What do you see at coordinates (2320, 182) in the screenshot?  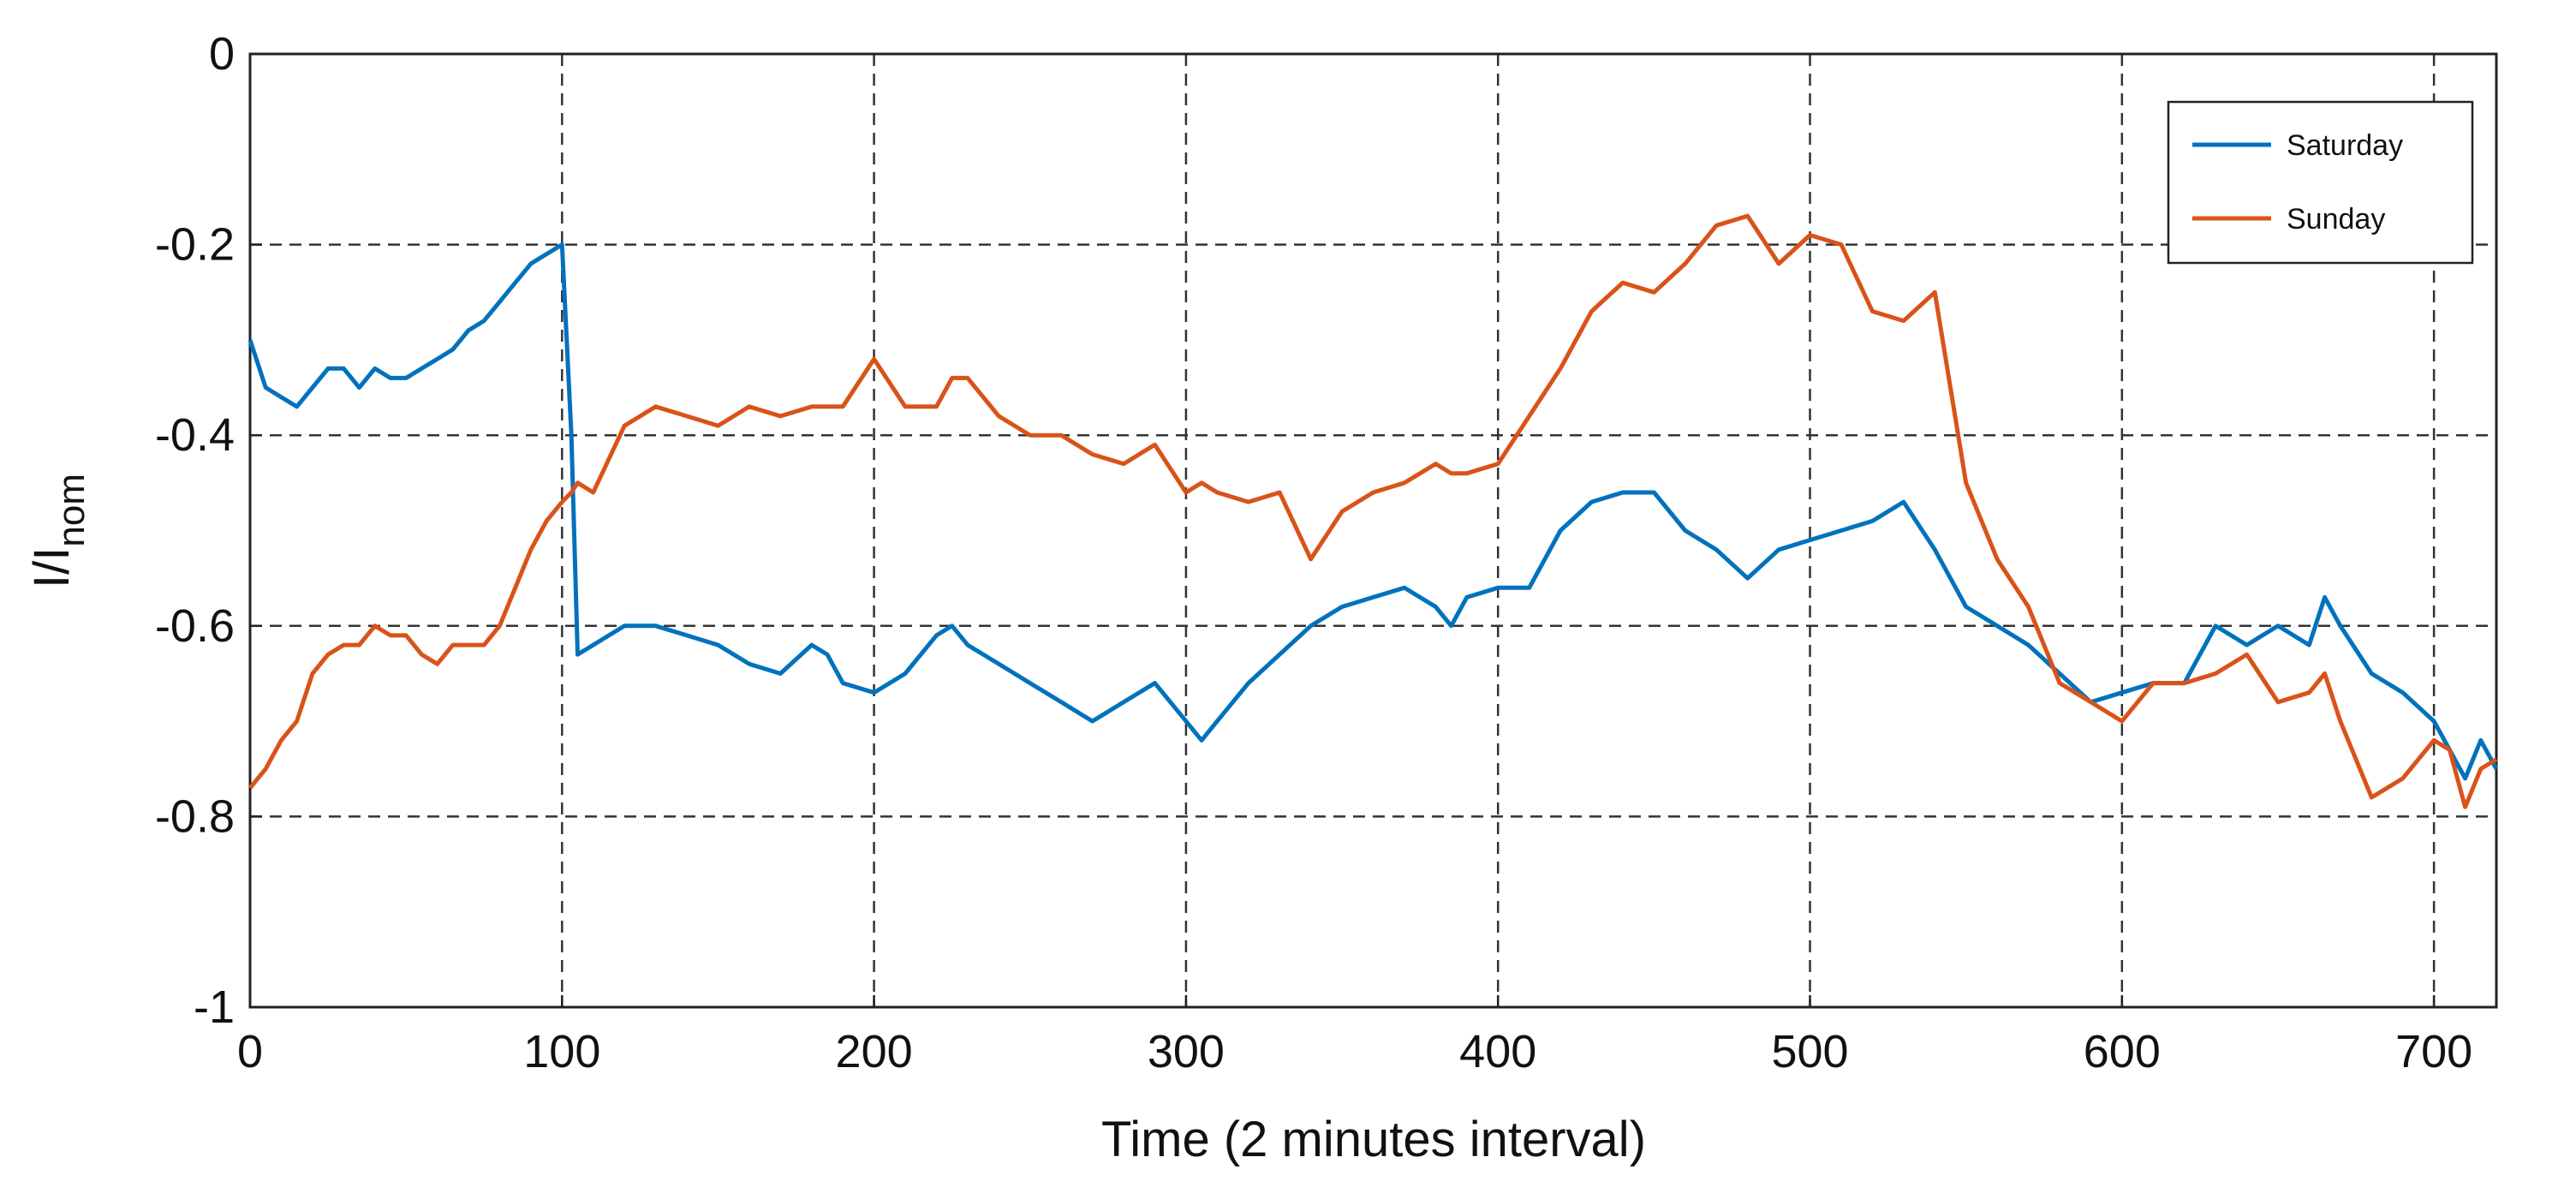 I see `legend-box` at bounding box center [2320, 182].